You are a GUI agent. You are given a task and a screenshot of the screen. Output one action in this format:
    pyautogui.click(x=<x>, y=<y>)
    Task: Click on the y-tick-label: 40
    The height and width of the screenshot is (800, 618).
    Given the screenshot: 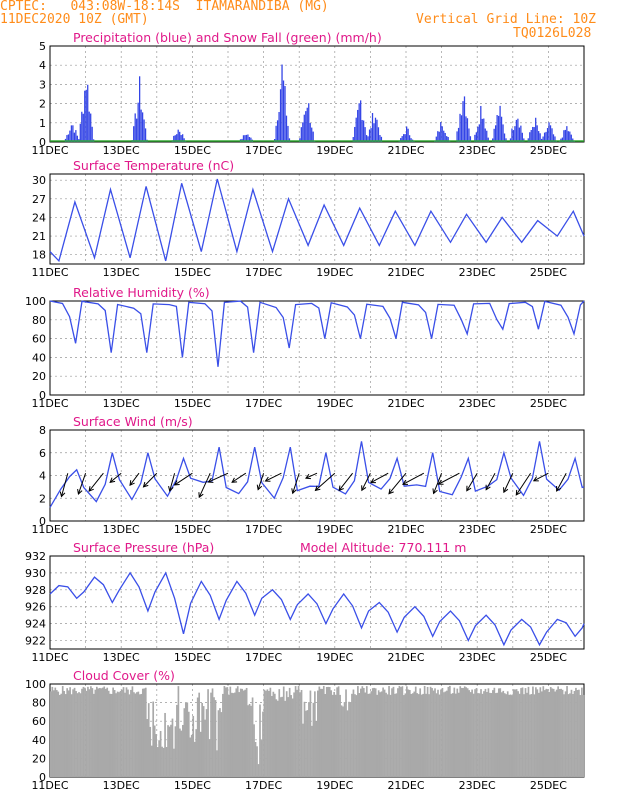 What is the action you would take?
    pyautogui.click(x=39, y=740)
    